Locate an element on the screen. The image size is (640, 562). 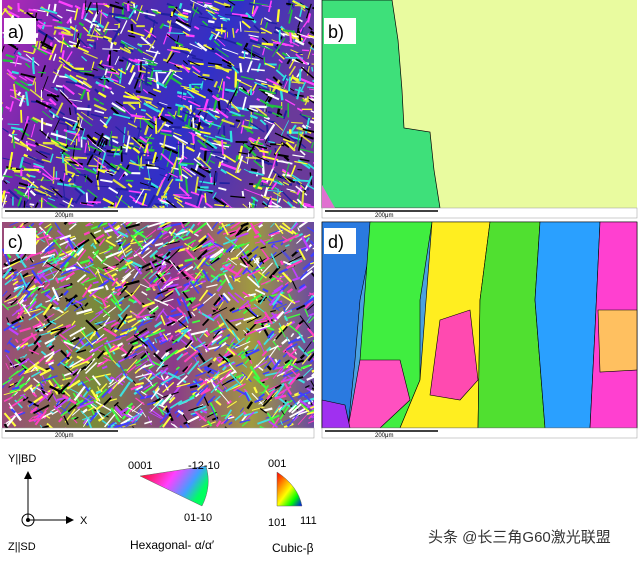
caption: Hexagonal- α/α′ is located at coordinates (172, 545).